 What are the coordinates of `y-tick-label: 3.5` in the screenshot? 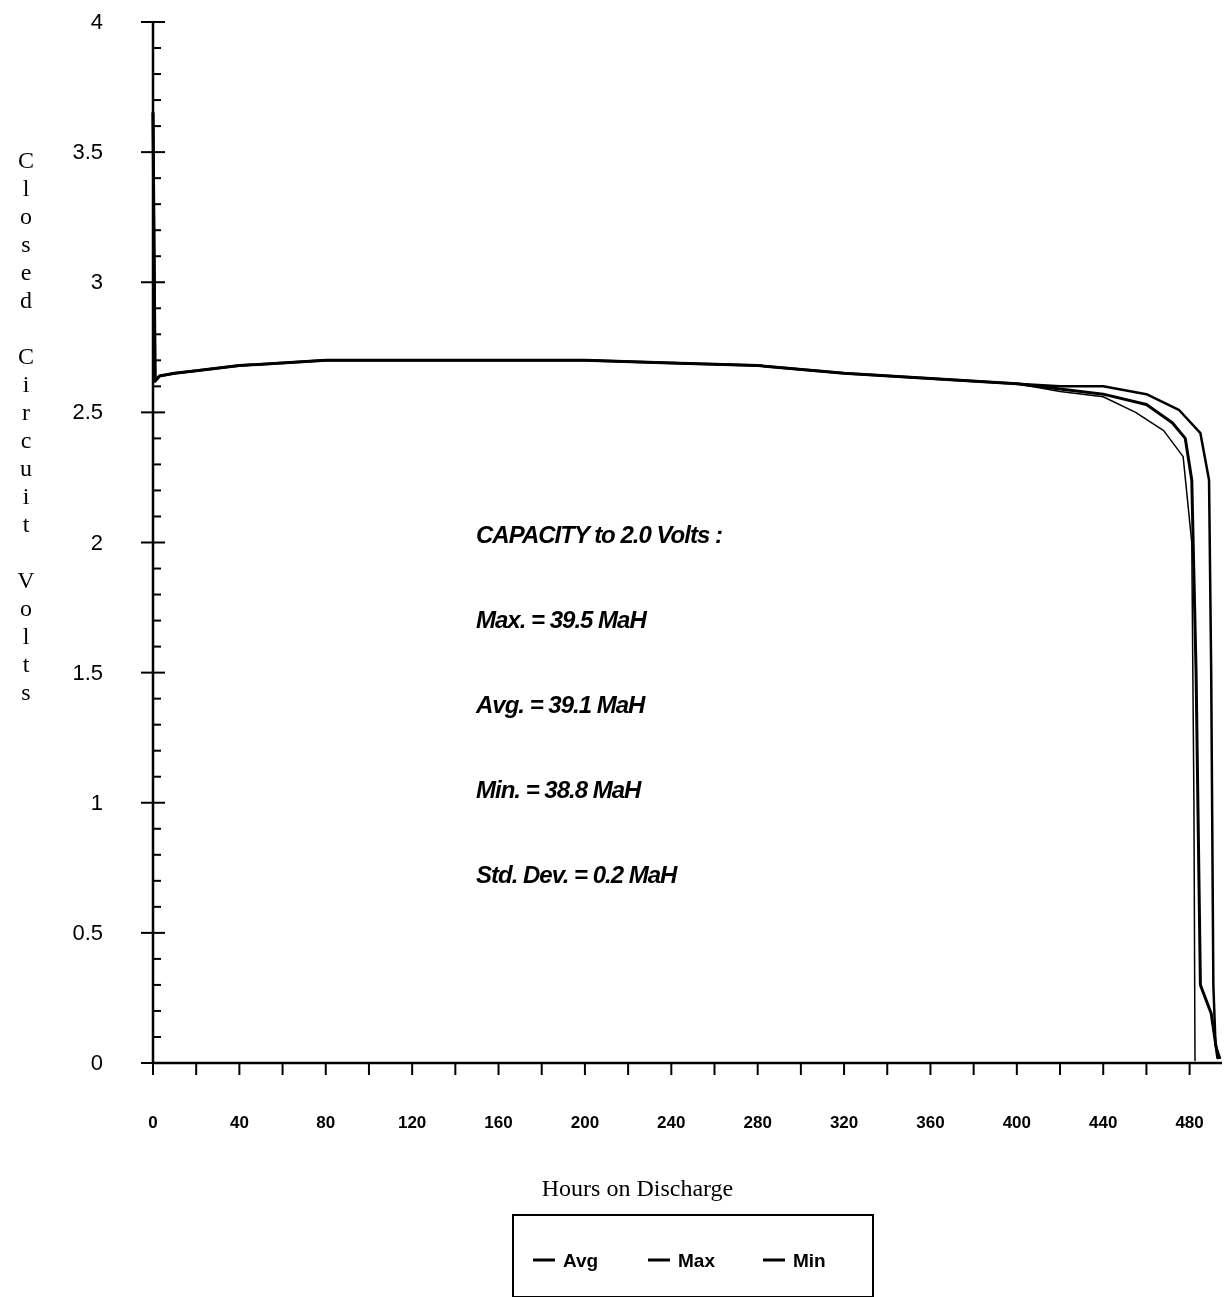 It's located at (87, 152).